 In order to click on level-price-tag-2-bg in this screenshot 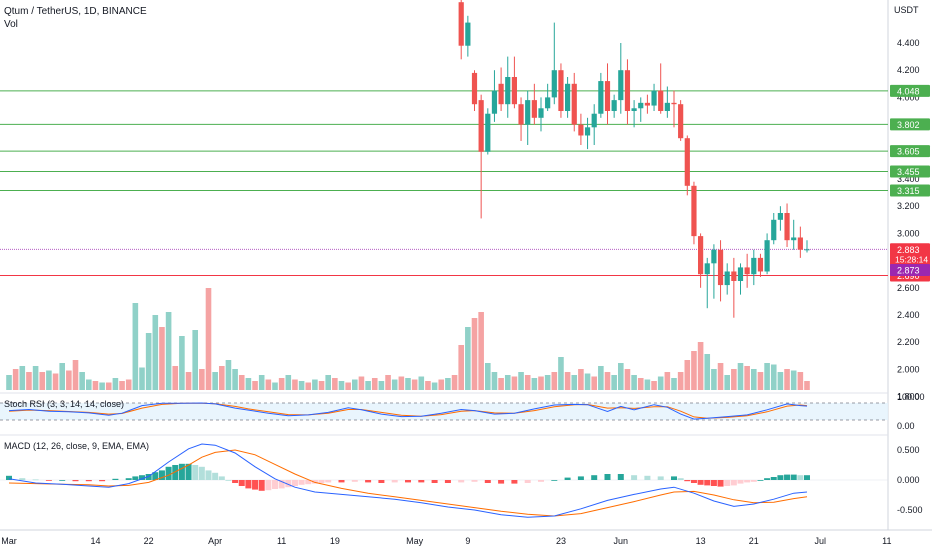, I will do `click(910, 151)`.